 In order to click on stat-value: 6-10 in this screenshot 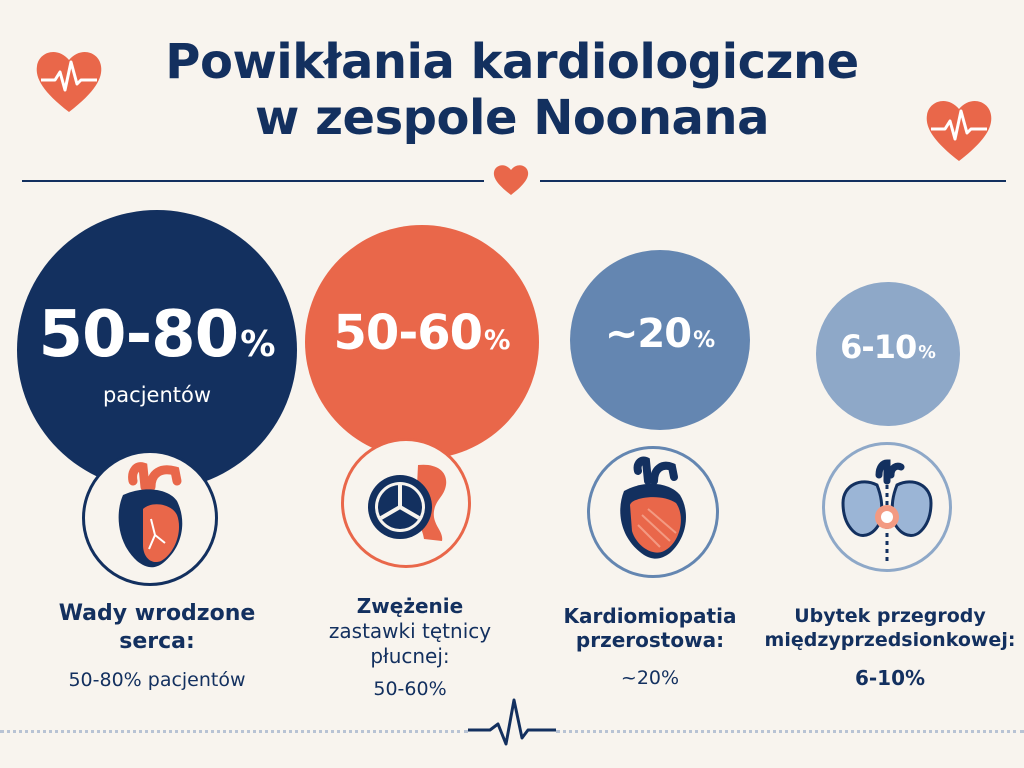, I will do `click(878, 347)`.